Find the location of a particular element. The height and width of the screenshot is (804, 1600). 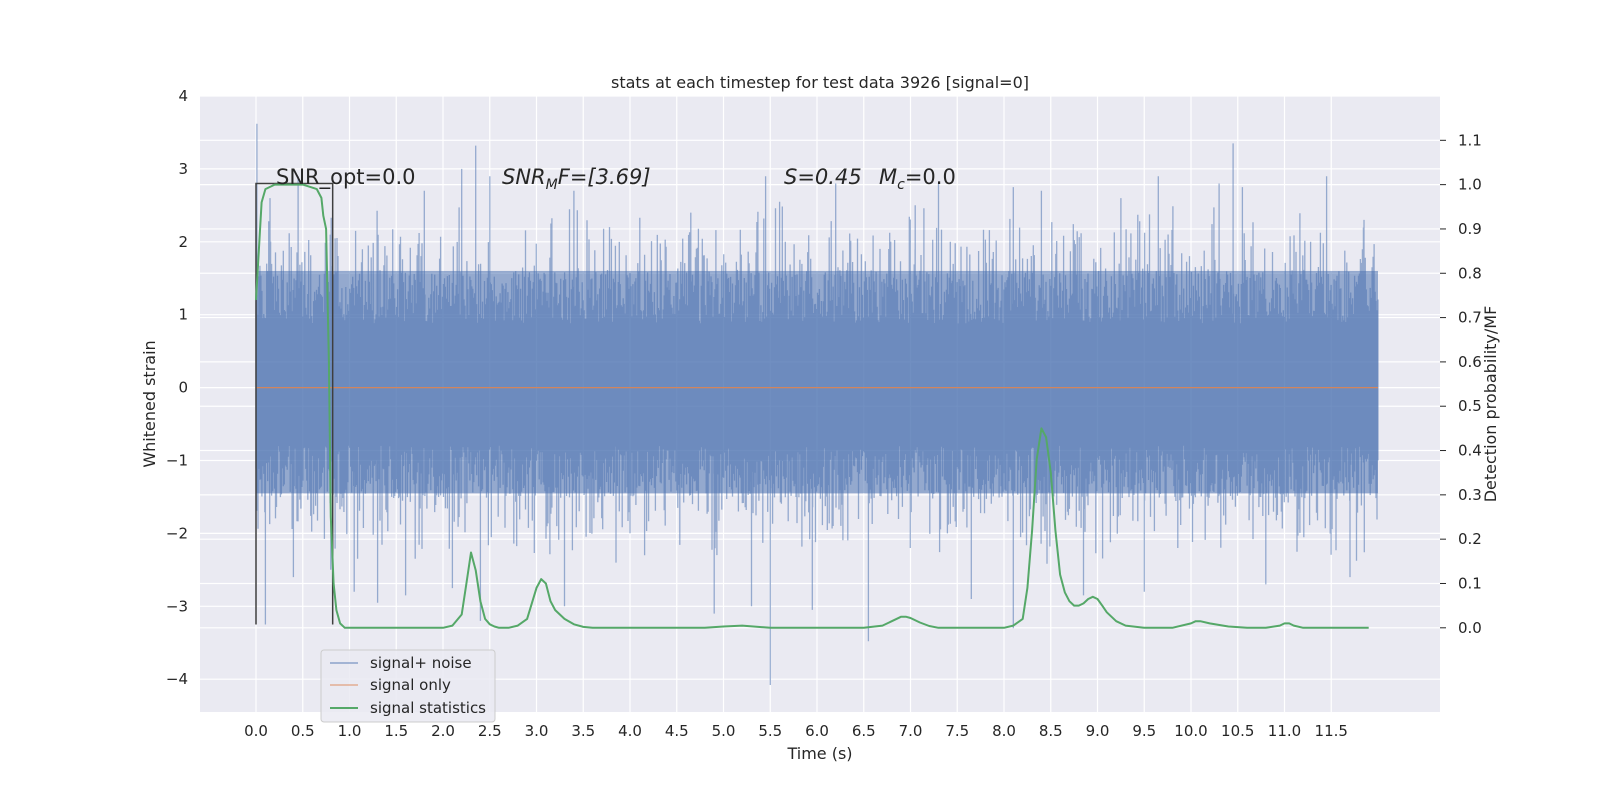

x-tick-label: 1.5 is located at coordinates (396, 731).